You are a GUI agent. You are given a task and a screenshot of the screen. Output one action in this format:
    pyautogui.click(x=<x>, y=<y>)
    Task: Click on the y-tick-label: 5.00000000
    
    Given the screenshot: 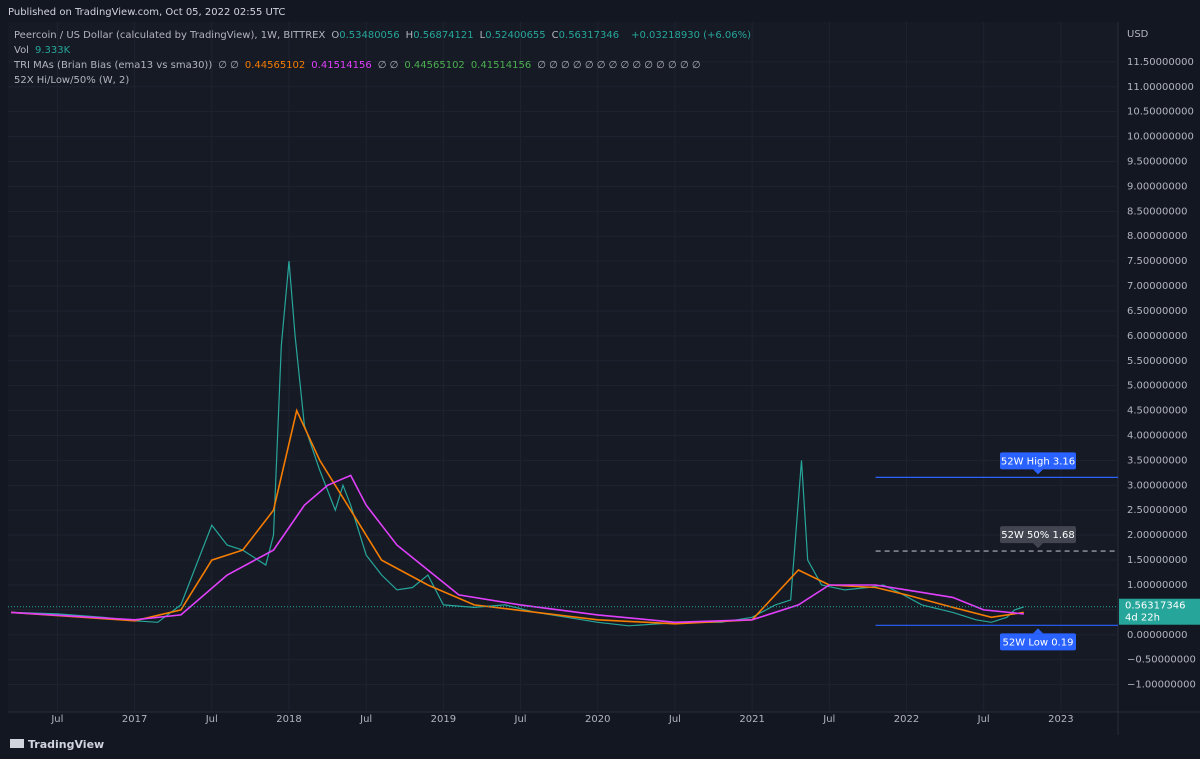 What is the action you would take?
    pyautogui.click(x=1157, y=386)
    